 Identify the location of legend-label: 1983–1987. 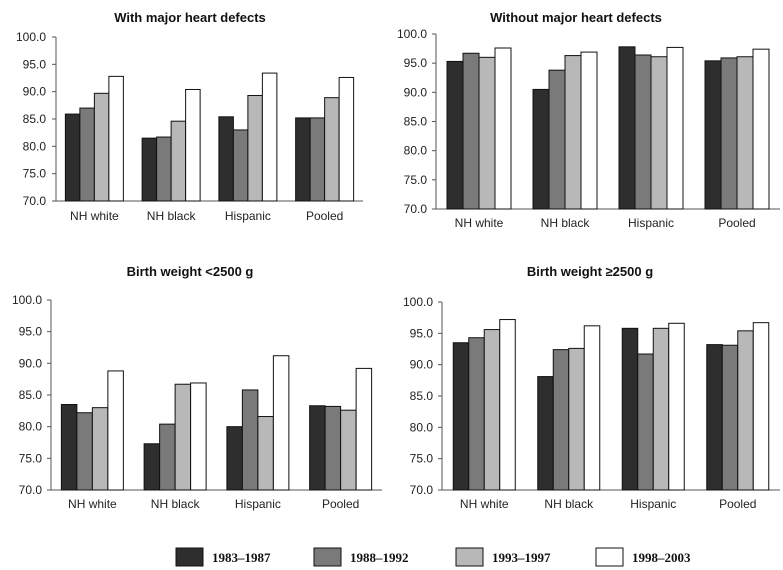
(241, 557).